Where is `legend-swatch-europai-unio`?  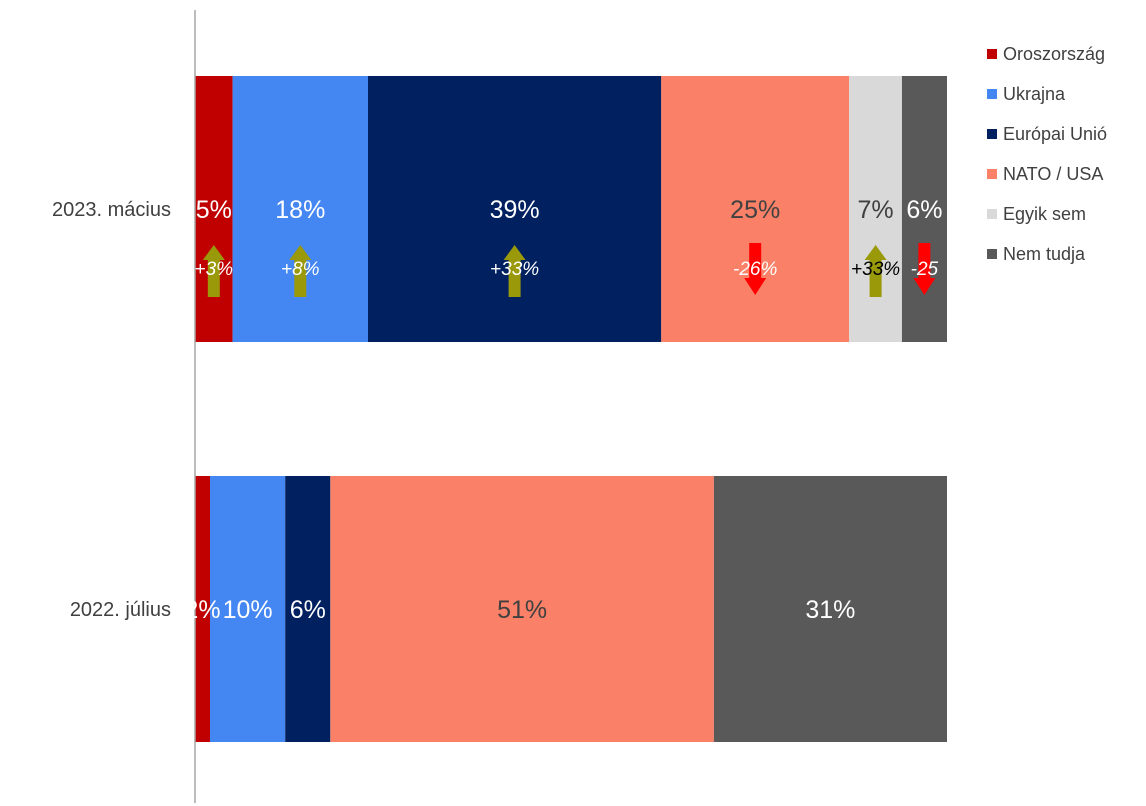
legend-swatch-europai-unio is located at coordinates (992, 134).